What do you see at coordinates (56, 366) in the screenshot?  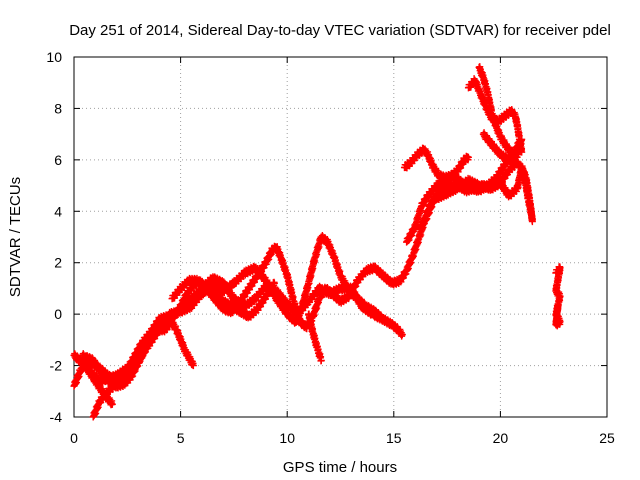 I see `y-tick-label: -2` at bounding box center [56, 366].